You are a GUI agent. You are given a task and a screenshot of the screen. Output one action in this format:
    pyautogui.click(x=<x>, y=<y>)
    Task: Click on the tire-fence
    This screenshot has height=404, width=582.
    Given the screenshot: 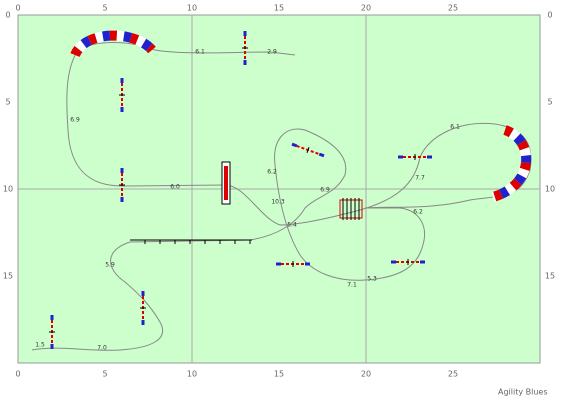 What is the action you would take?
    pyautogui.click(x=351, y=209)
    